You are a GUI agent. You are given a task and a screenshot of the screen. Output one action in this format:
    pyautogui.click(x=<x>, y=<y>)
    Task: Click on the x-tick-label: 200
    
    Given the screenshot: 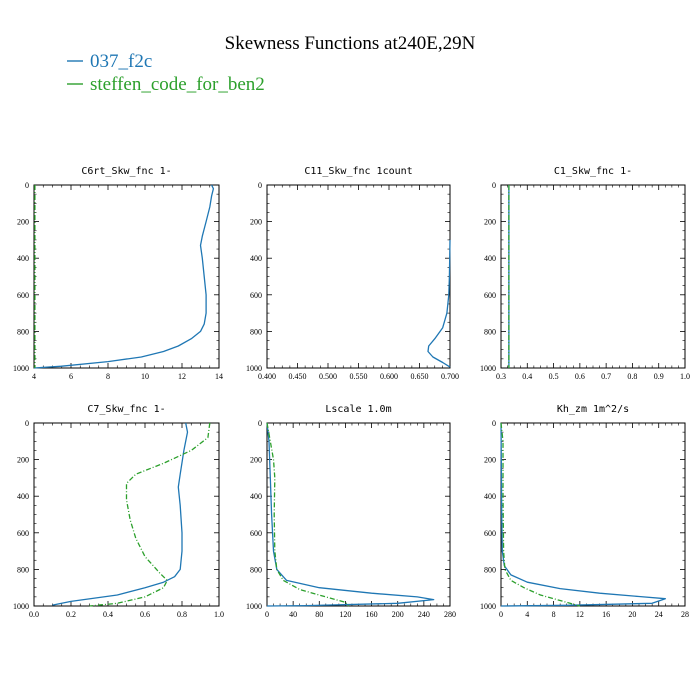 What is the action you would take?
    pyautogui.click(x=398, y=614)
    